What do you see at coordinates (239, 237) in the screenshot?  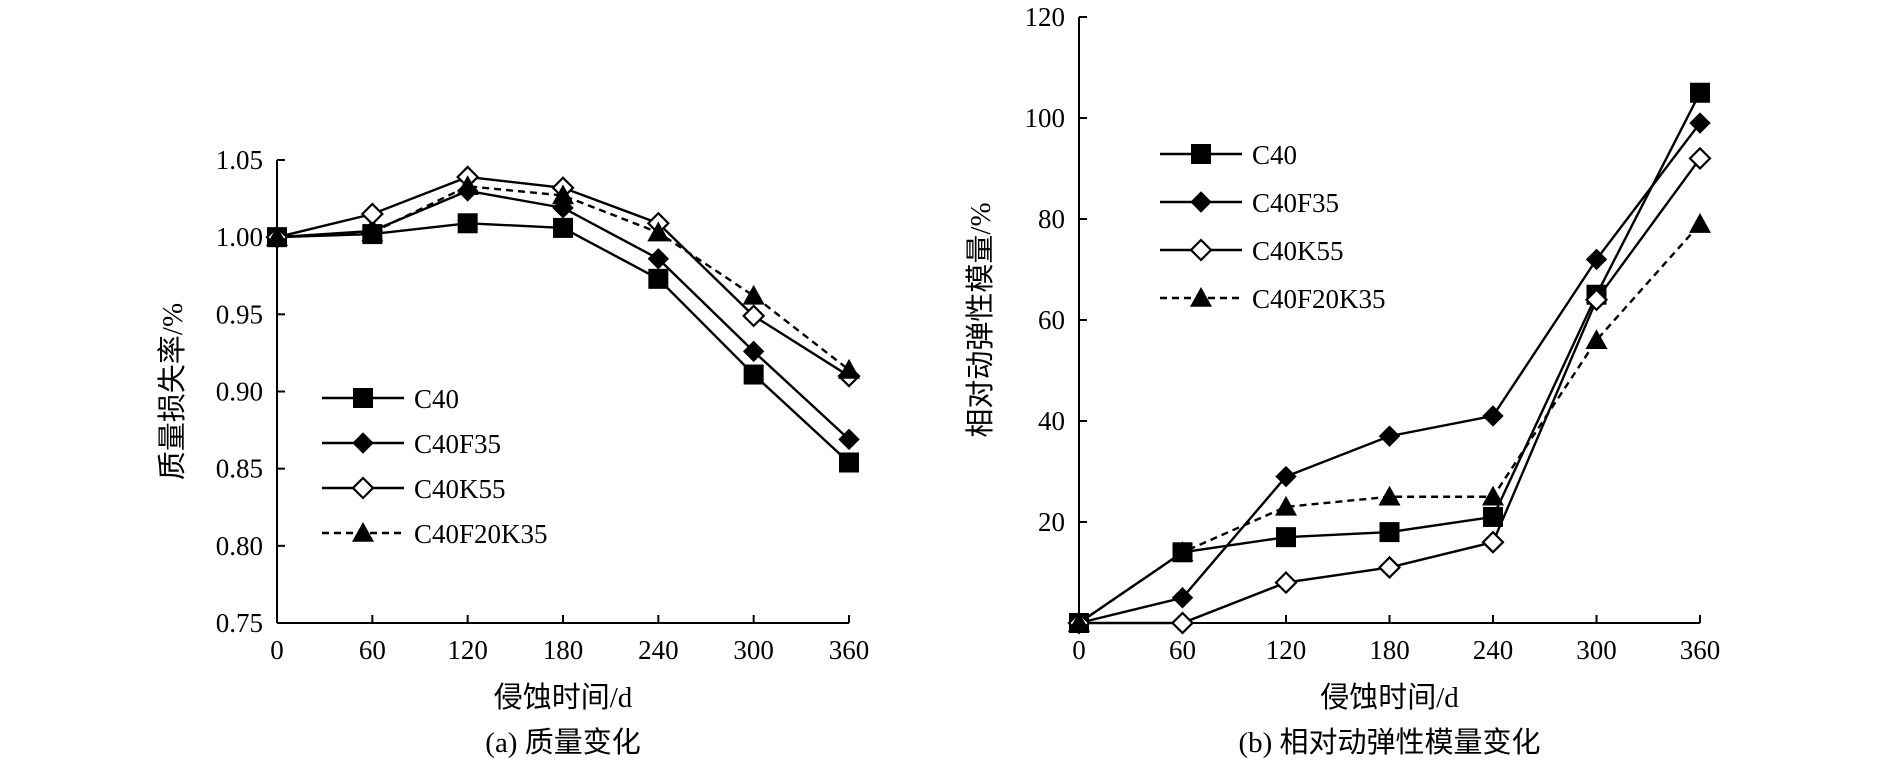 I see `y-tick-label: 1.00` at bounding box center [239, 237].